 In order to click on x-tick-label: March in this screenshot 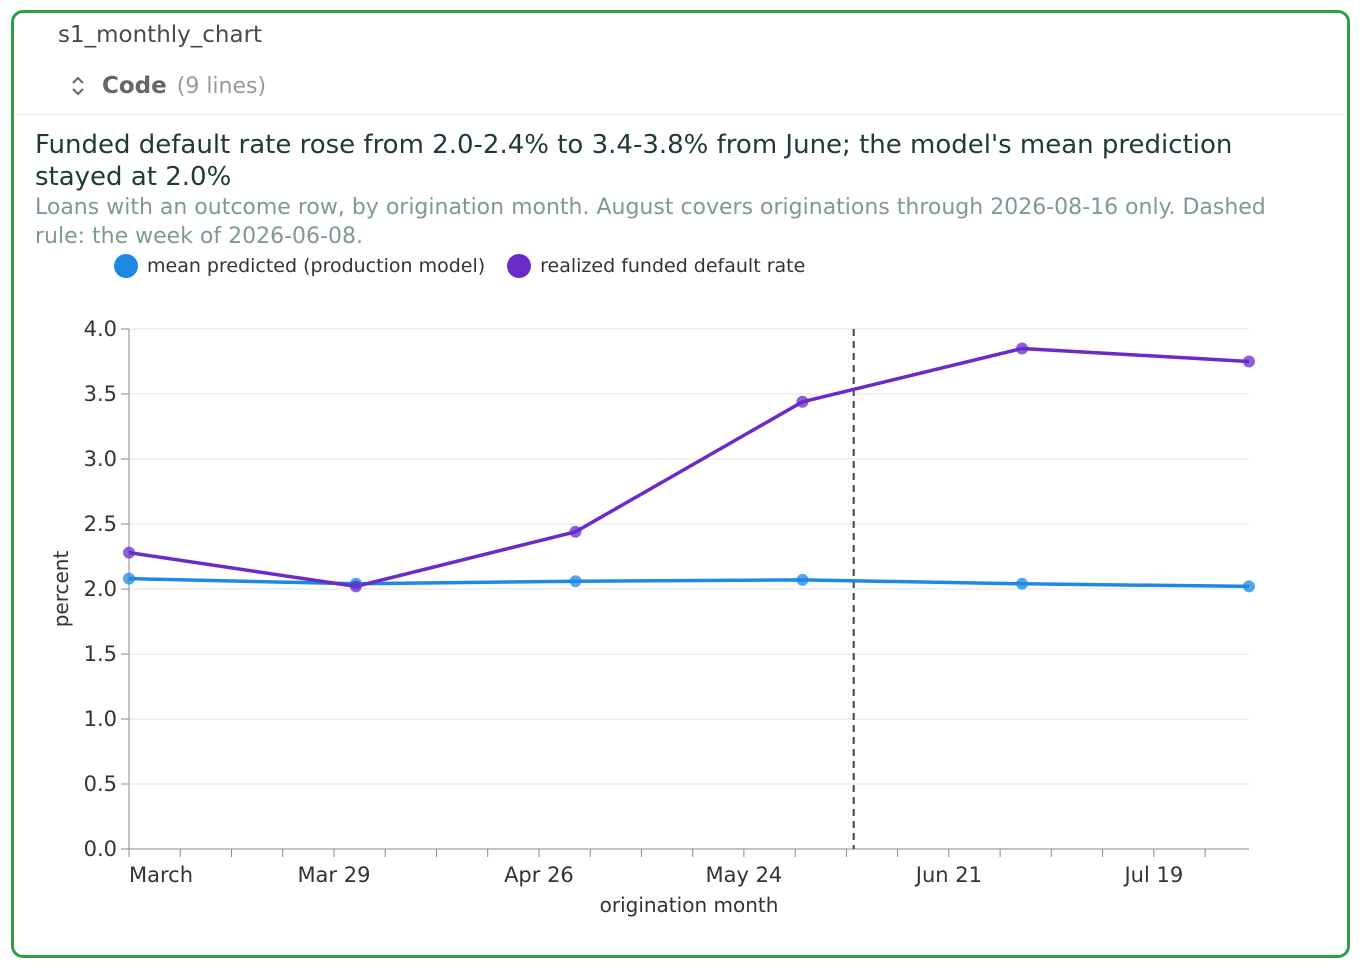, I will do `click(161, 875)`.